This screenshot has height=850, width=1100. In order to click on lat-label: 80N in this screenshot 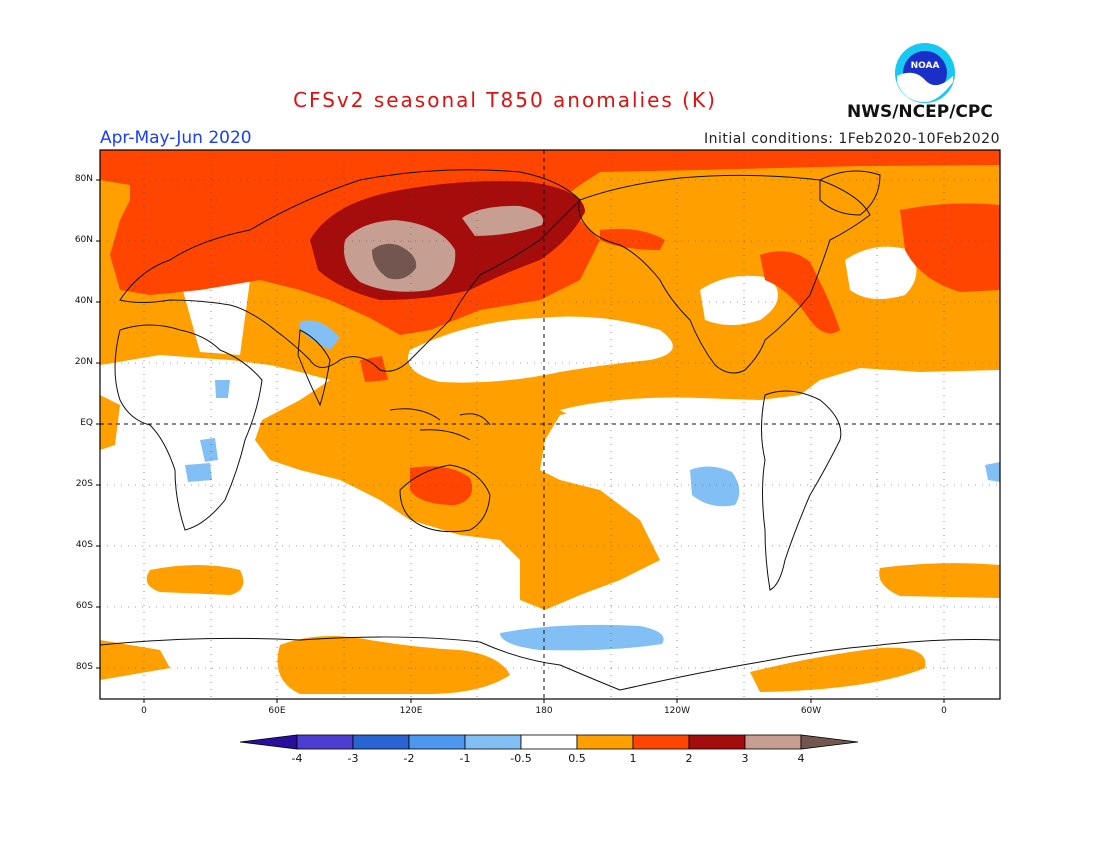, I will do `click(83, 179)`.